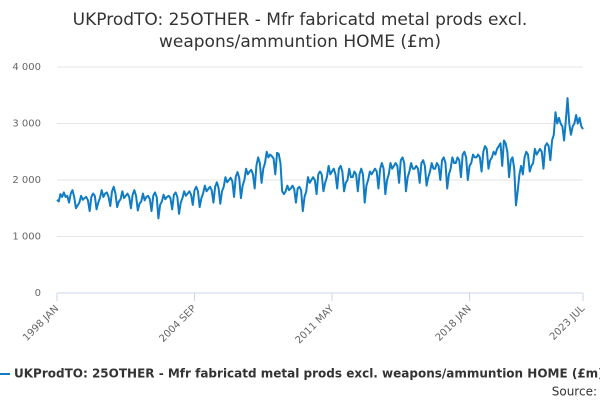 The height and width of the screenshot is (400, 600). Describe the element at coordinates (315, 324) in the screenshot. I see `x-tick-label: 2011 MAY` at that location.